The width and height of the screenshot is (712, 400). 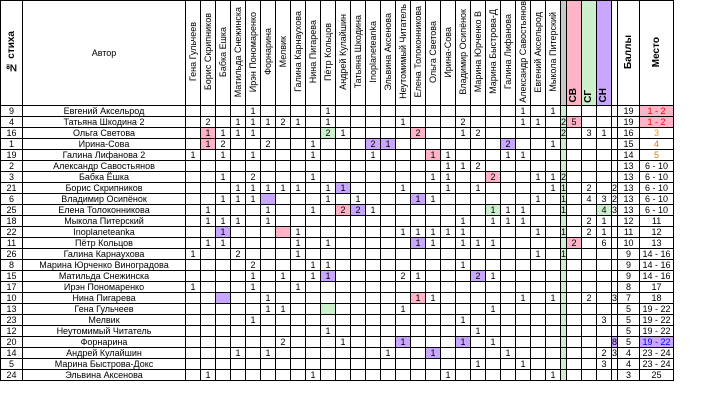 What do you see at coordinates (657, 374) in the screenshot?
I see `place: 25` at bounding box center [657, 374].